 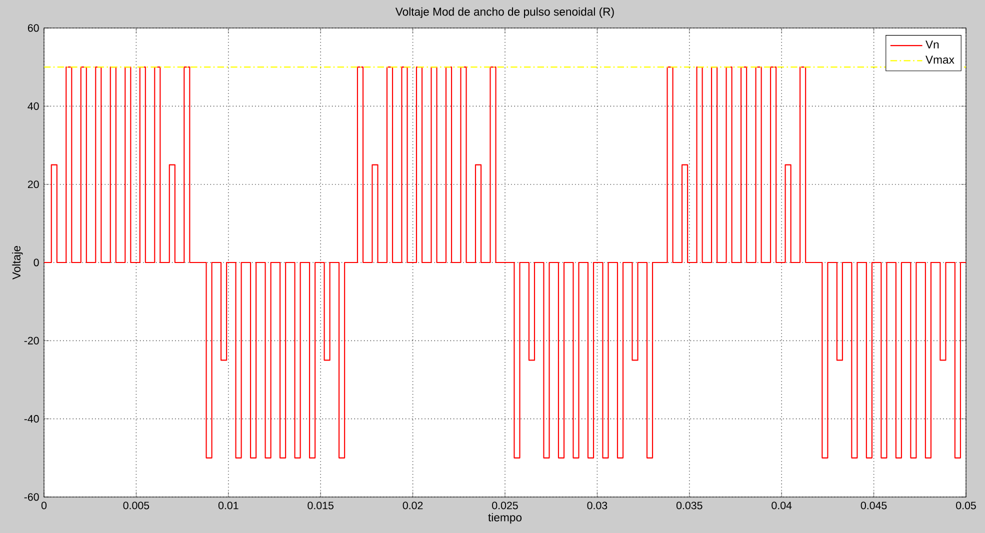 What do you see at coordinates (33, 28) in the screenshot?
I see `y-tick-label: 60` at bounding box center [33, 28].